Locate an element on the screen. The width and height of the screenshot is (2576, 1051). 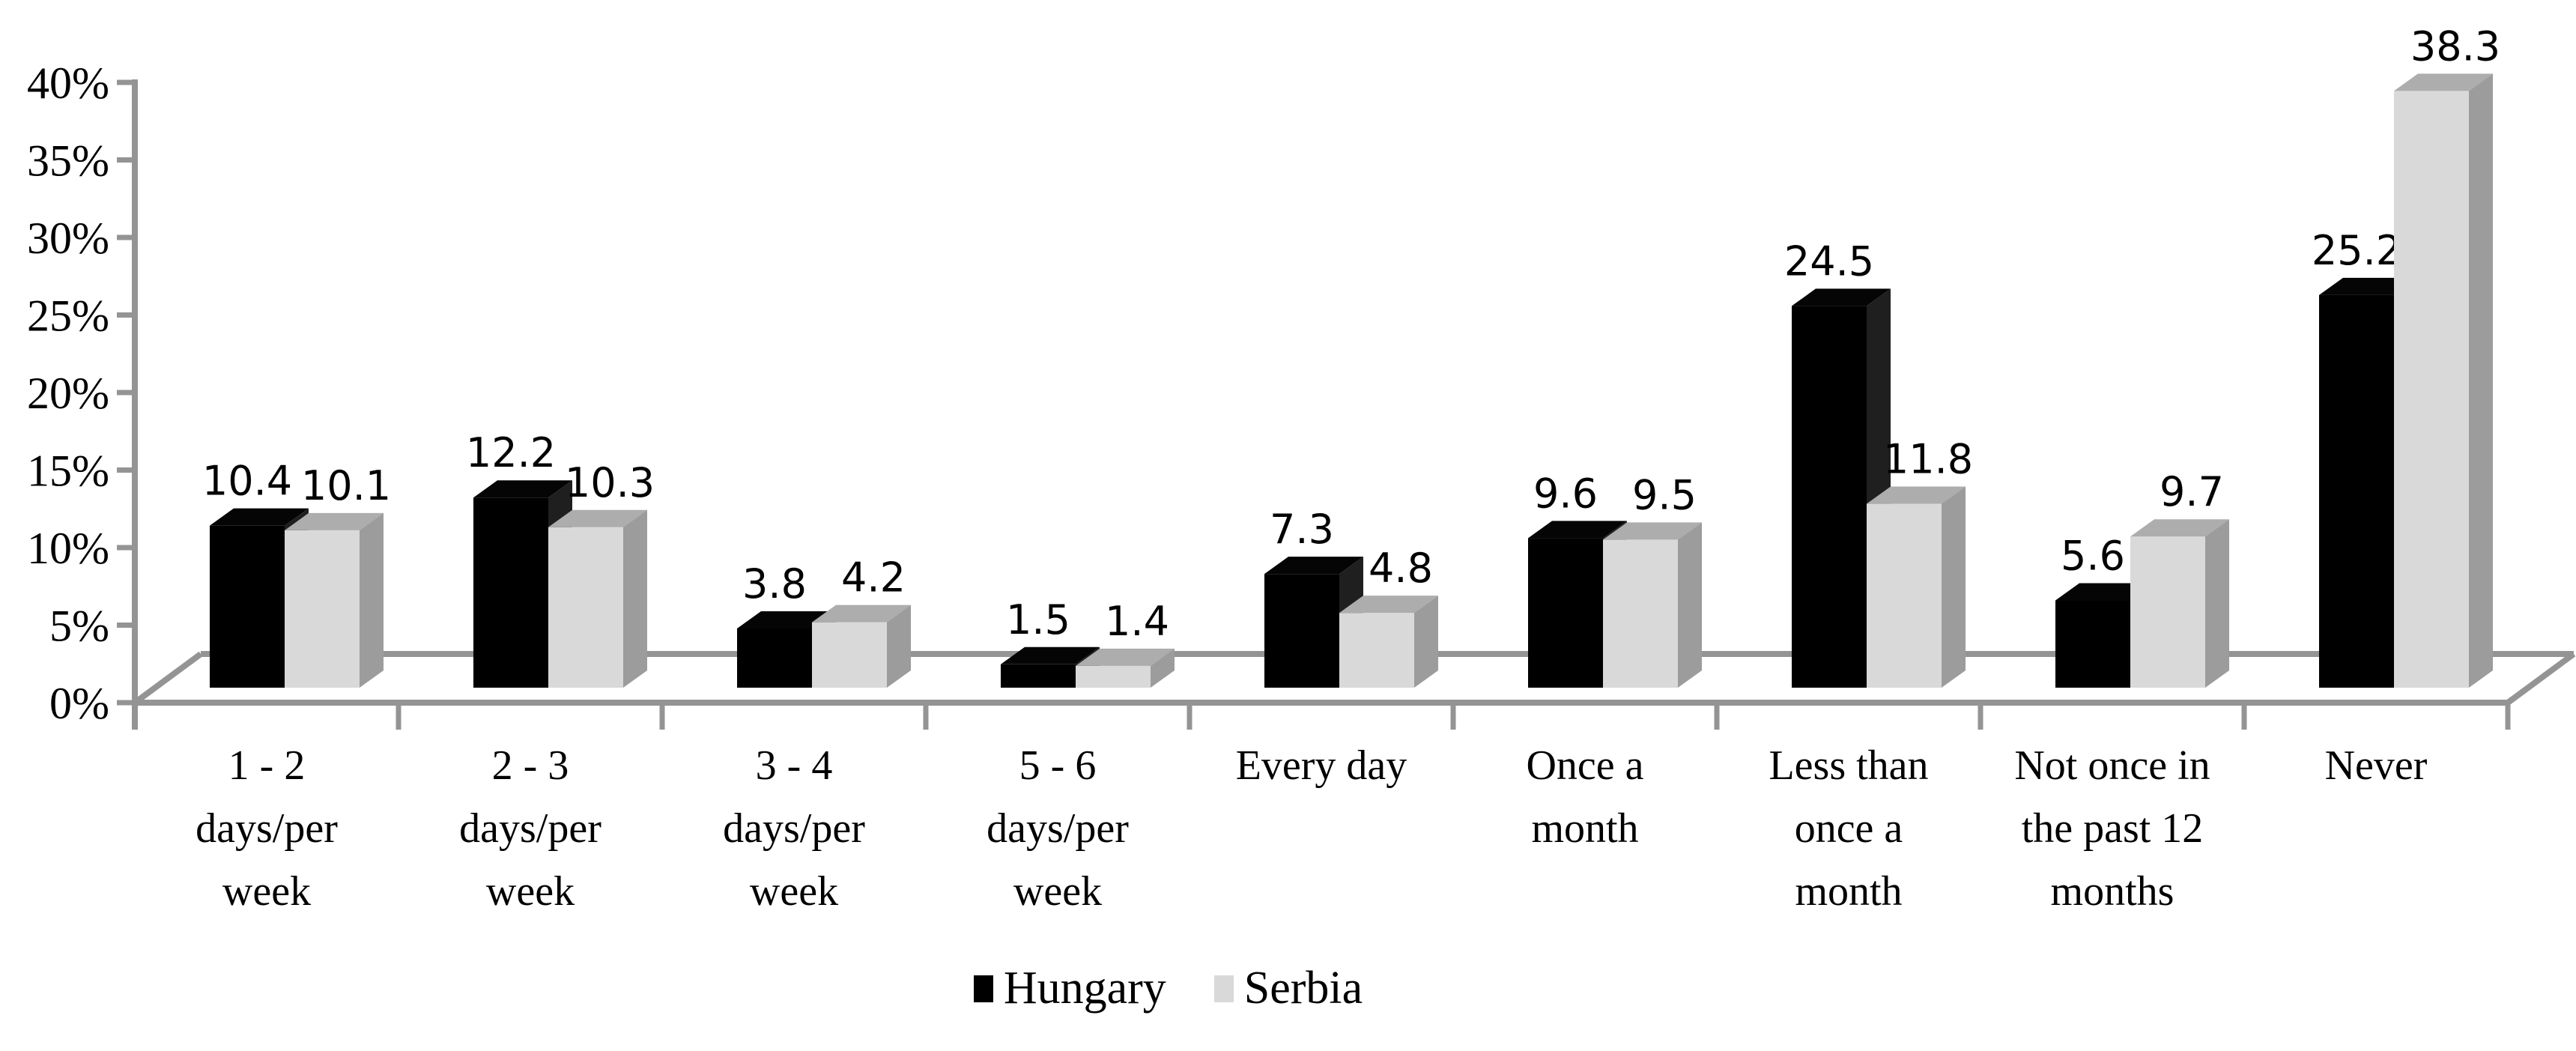
legend-item-hungary: Hungary is located at coordinates (1070, 989).